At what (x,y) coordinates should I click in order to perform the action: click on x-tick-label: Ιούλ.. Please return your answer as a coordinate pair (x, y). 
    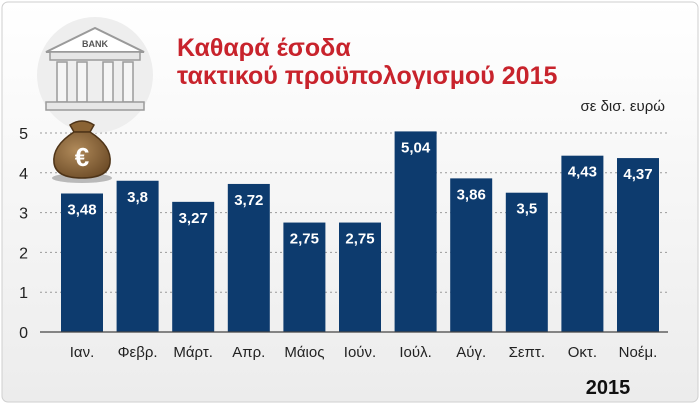
    Looking at the image, I should click on (415, 352).